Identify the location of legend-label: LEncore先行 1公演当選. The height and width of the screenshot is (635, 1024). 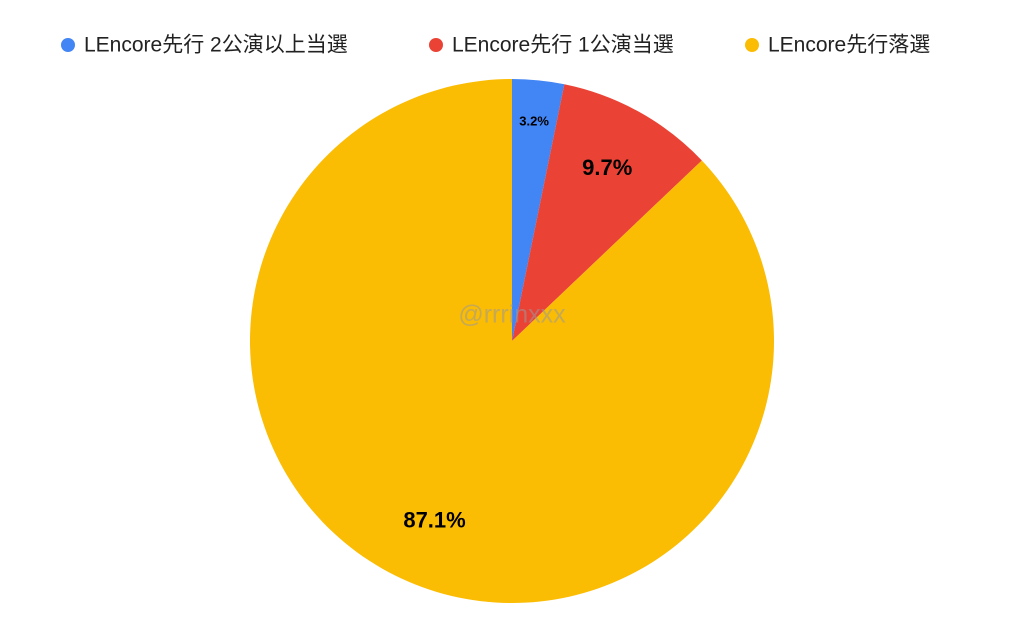
(563, 45).